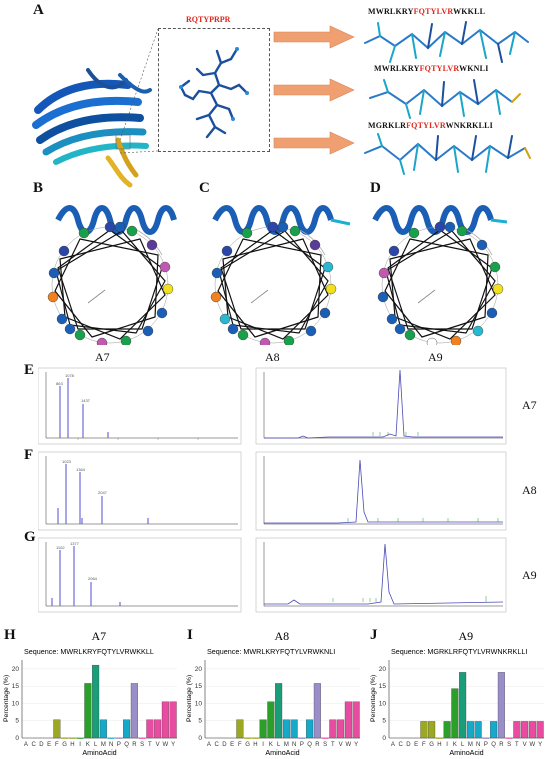  What do you see at coordinates (214, 93) in the screenshot?
I see `peptide-stick-model` at bounding box center [214, 93].